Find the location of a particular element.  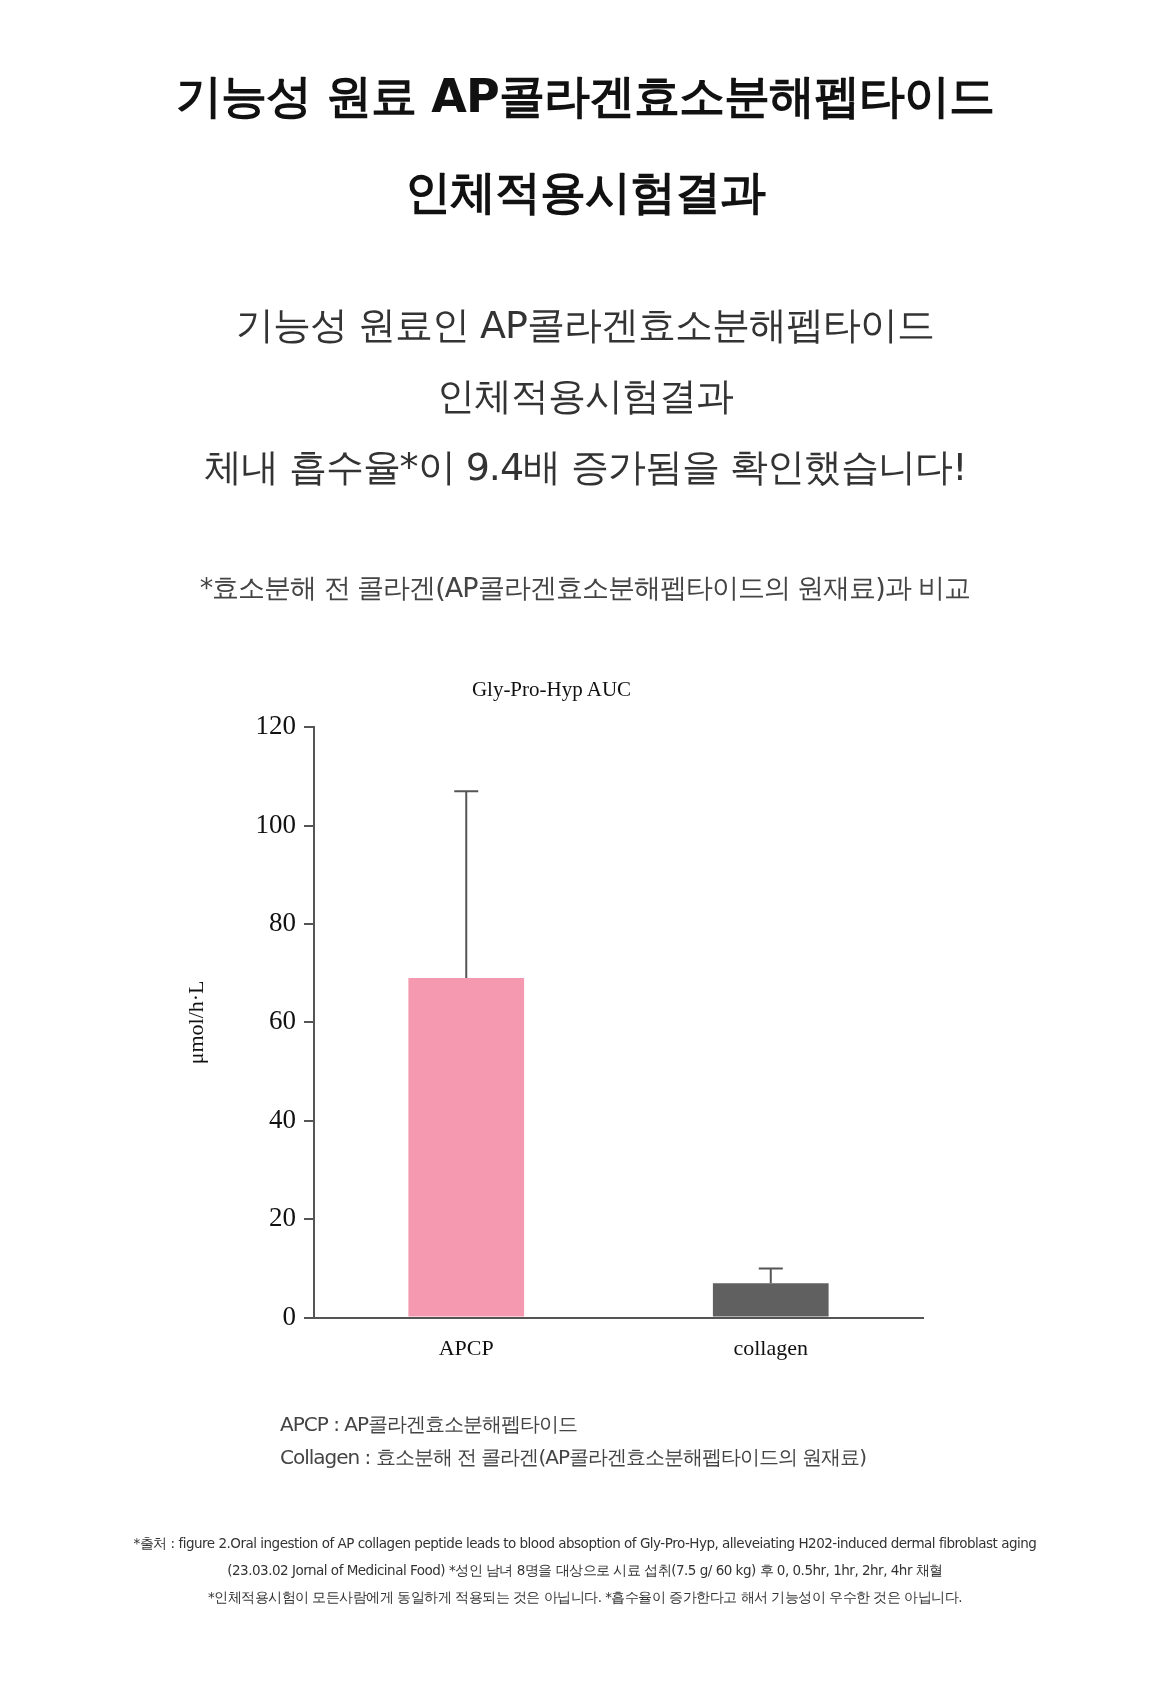

legend-title: Gly-Pro-Hyp AUC is located at coordinates (551, 689).